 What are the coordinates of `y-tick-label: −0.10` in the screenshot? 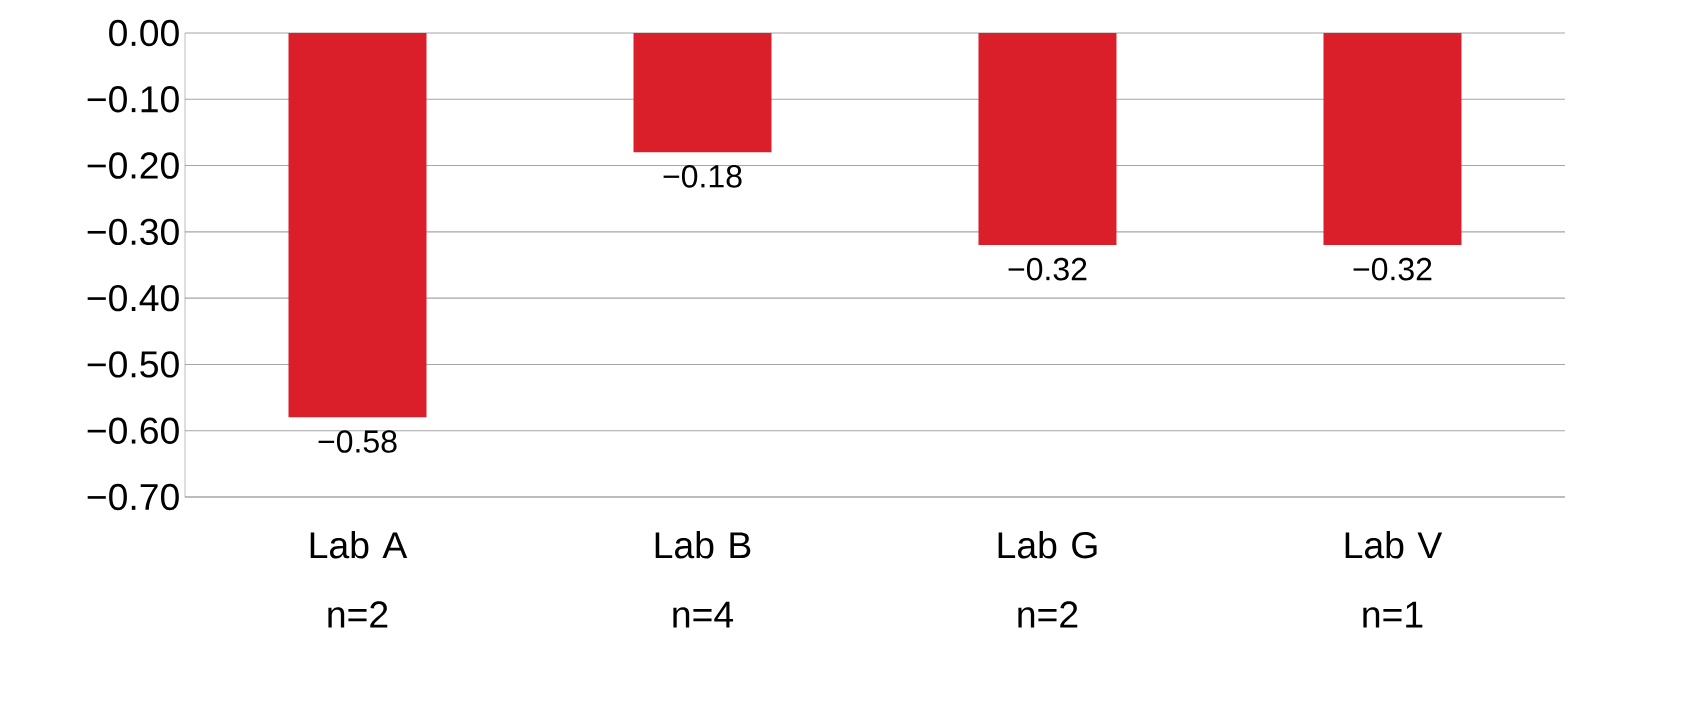 It's located at (133, 99).